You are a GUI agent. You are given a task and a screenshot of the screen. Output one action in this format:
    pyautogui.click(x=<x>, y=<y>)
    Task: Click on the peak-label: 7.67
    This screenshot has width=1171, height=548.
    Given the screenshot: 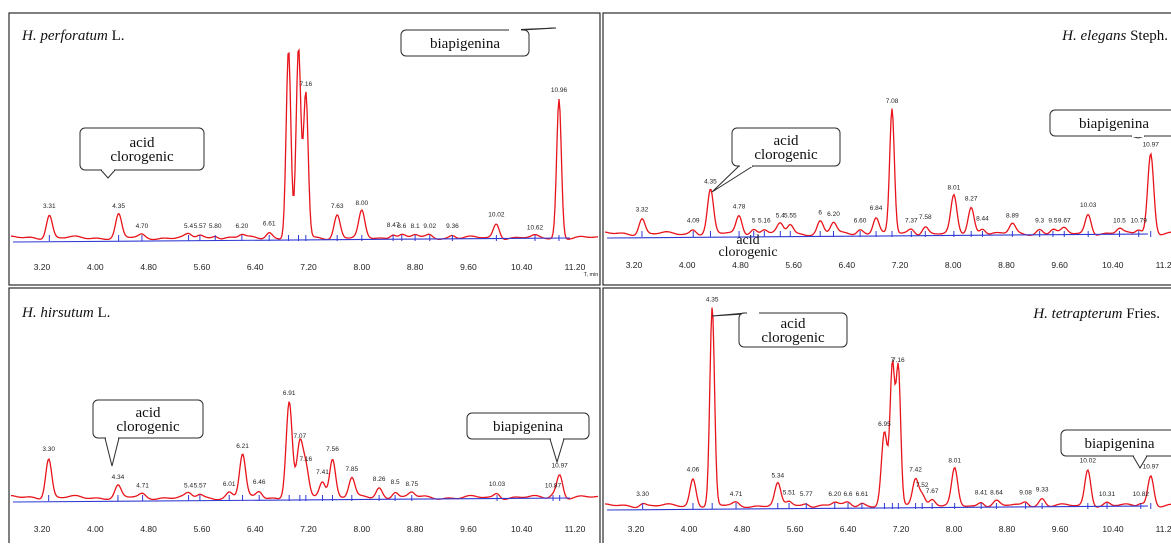 What is the action you would take?
    pyautogui.click(x=932, y=491)
    